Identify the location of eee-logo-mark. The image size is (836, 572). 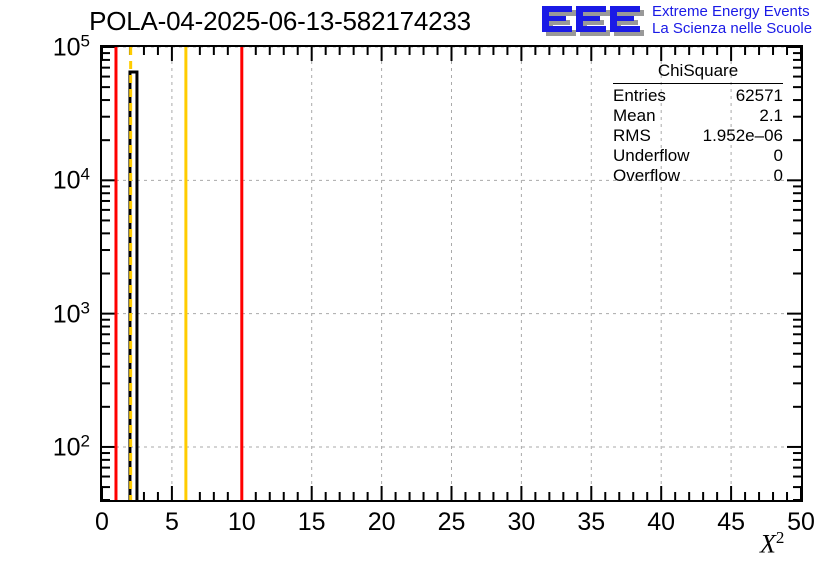
(593, 21).